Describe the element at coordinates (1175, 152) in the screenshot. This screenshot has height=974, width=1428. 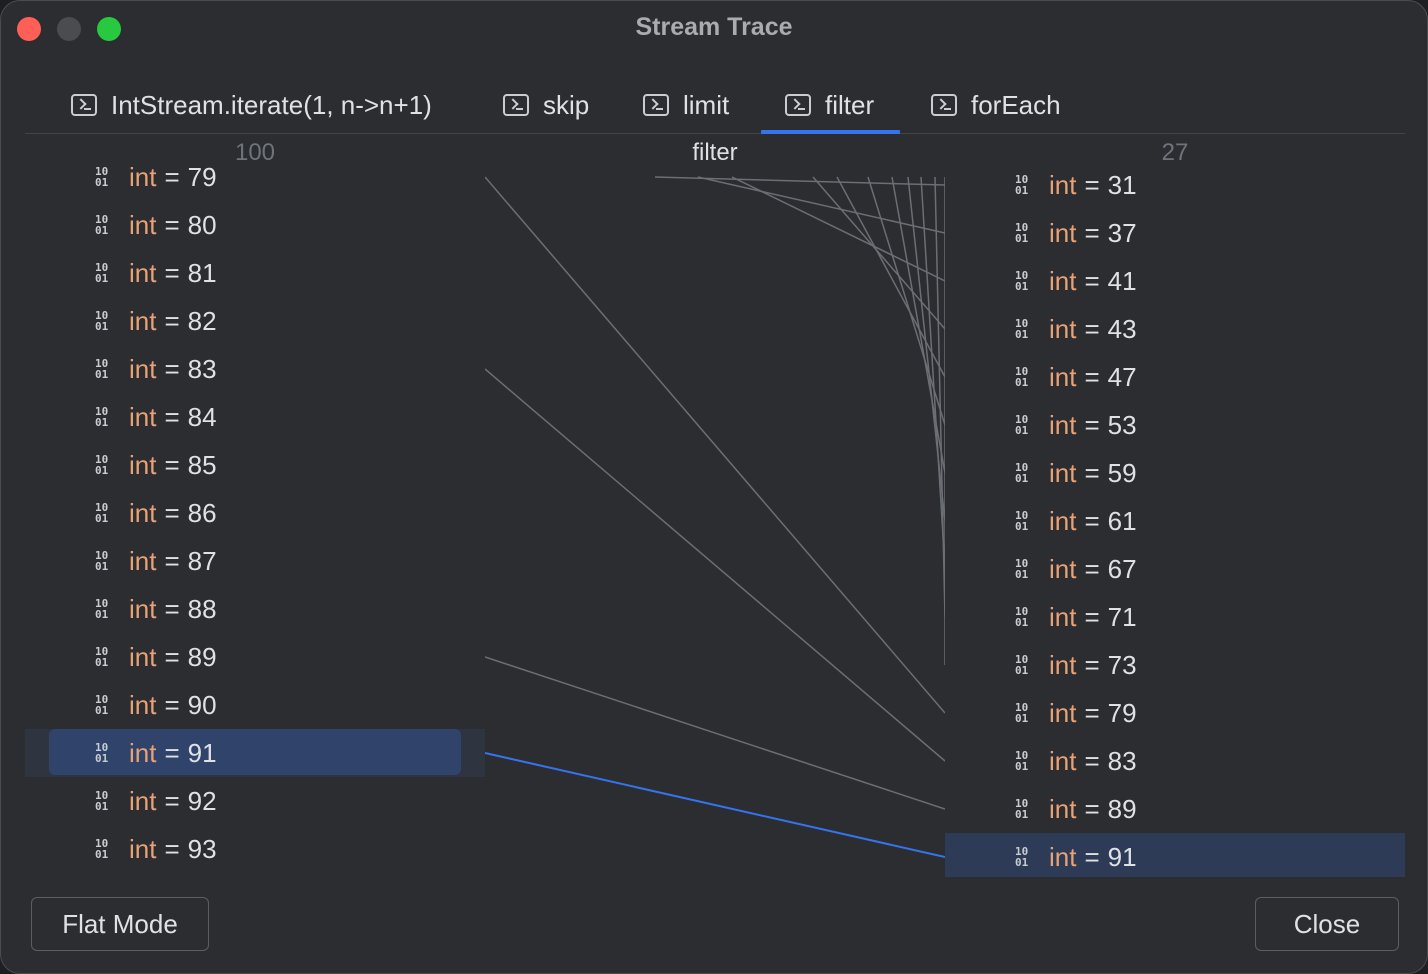
I see `right-count-label: 27` at that location.